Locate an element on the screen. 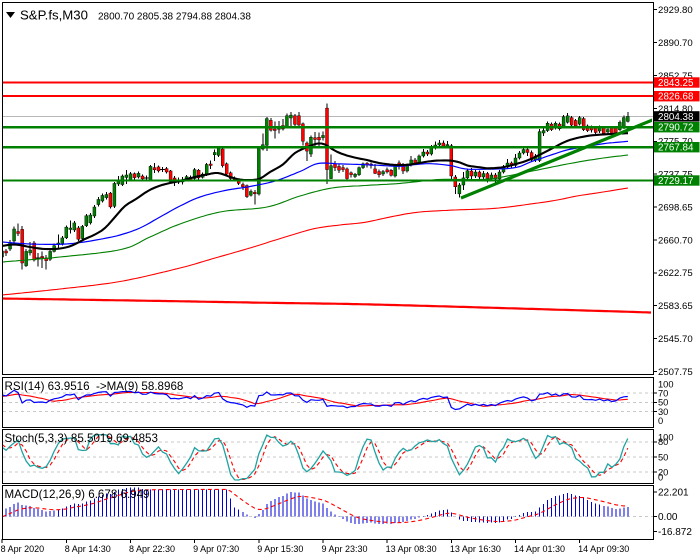  svg-text: 2583.65 is located at coordinates (675, 306).